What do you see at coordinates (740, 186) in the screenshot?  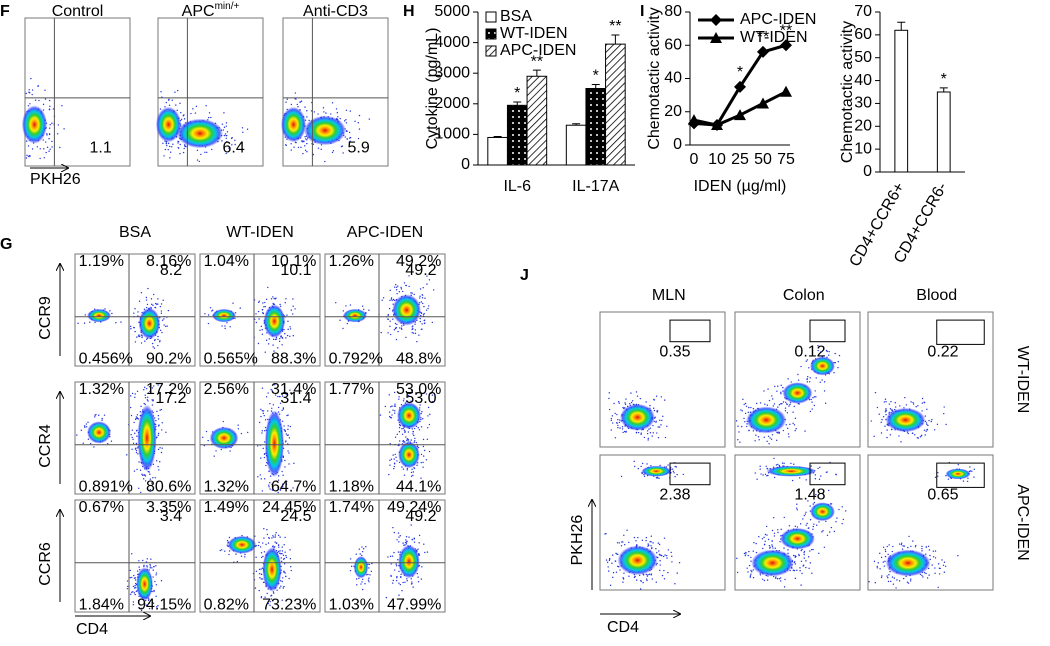 I see `x-axis-label: IDEN (µg/ml)` at bounding box center [740, 186].